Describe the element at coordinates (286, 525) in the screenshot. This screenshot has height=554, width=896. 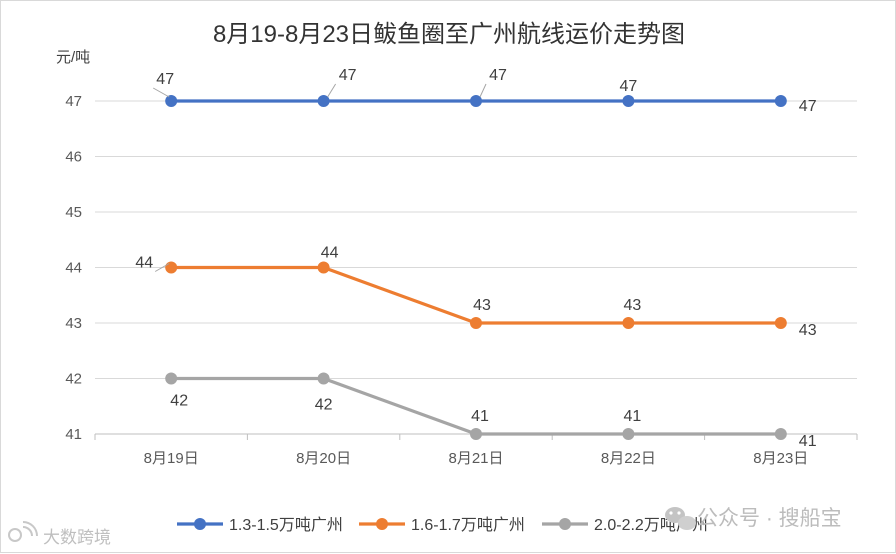
I see `legend-label: 1.3-1.5万吨广州` at that location.